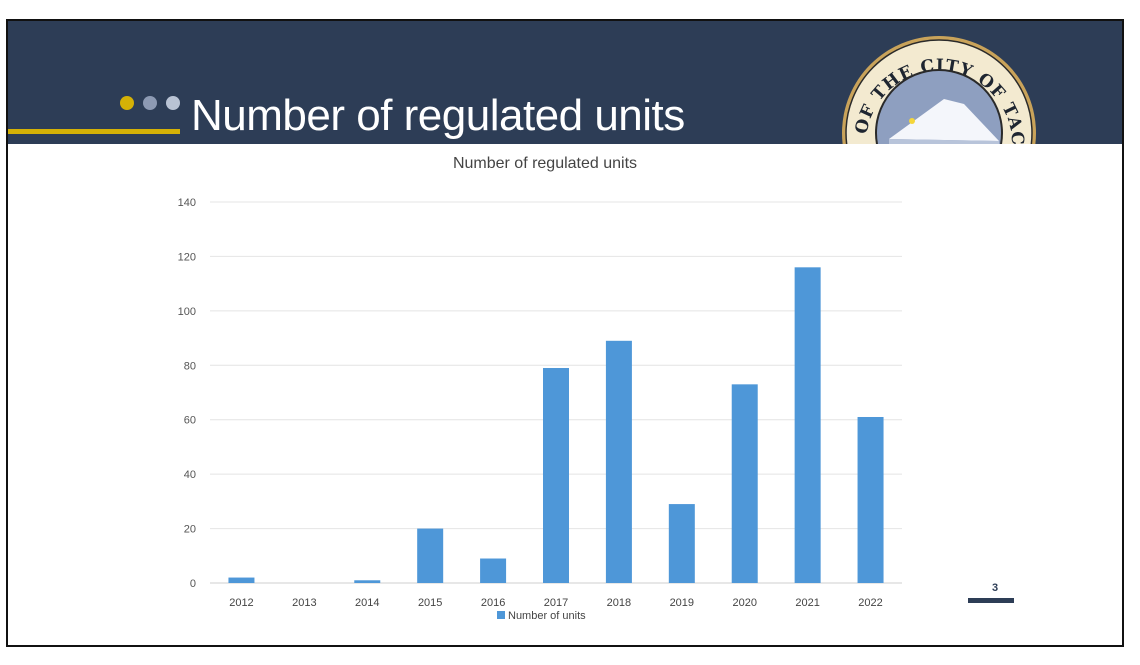  What do you see at coordinates (807, 603) in the screenshot?
I see `x-tick-label: 2021` at bounding box center [807, 603].